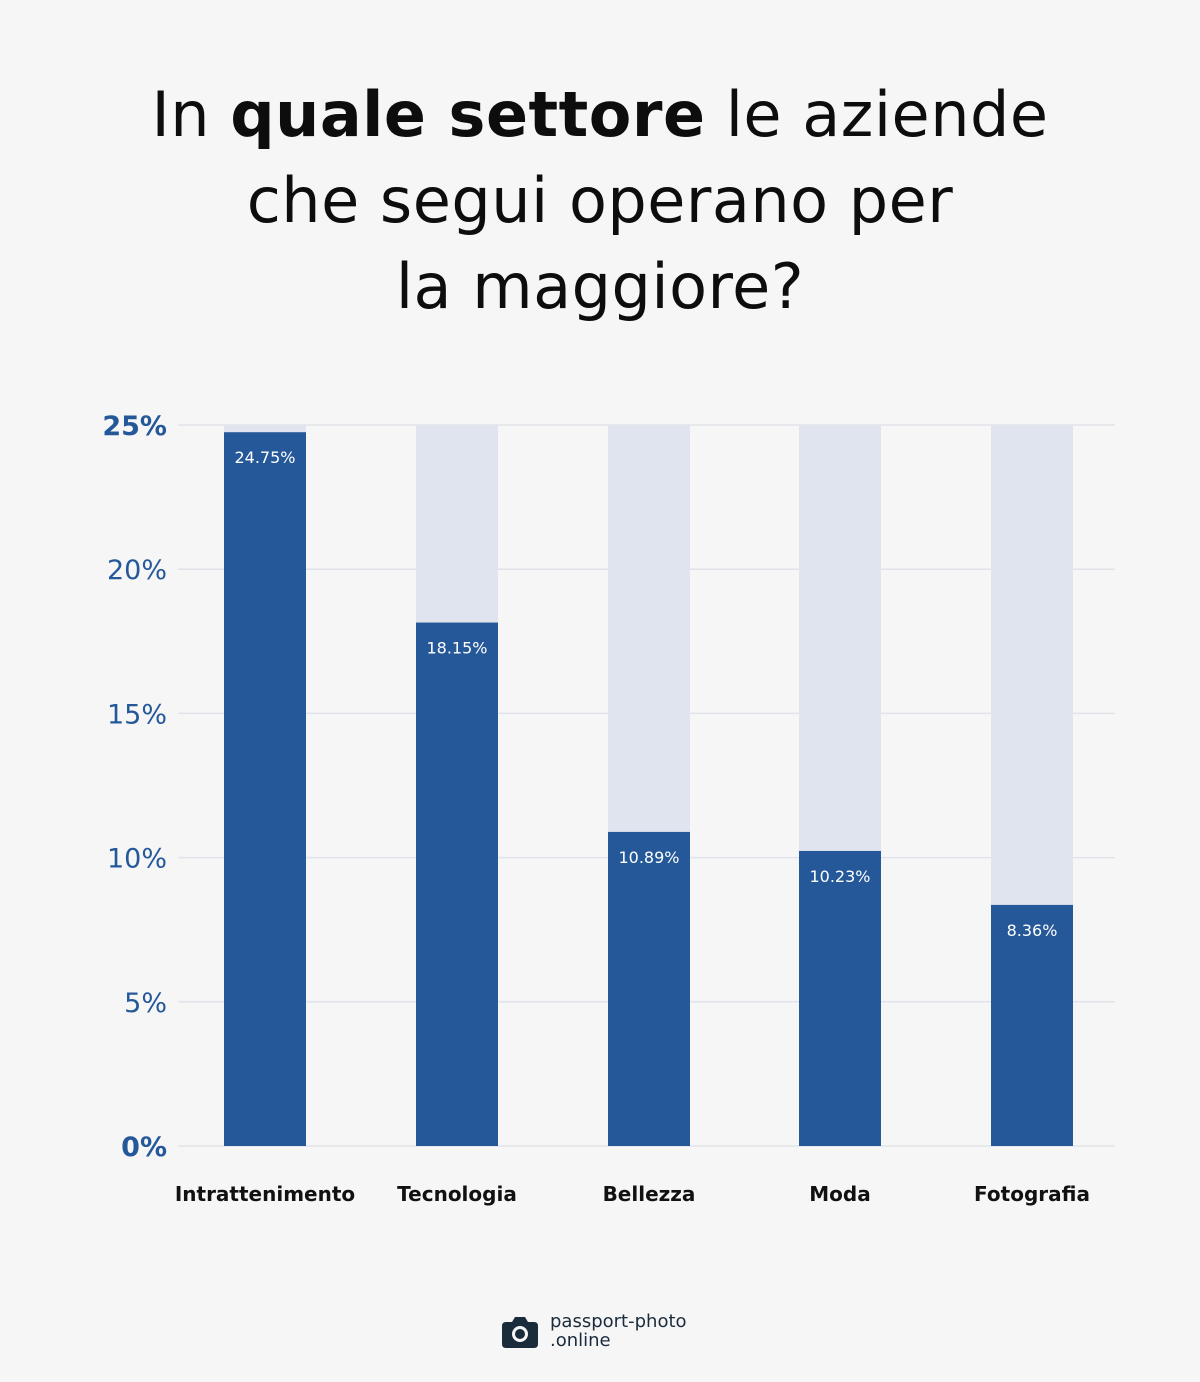  Describe the element at coordinates (618, 1321) in the screenshot. I see `logo-text-line-1: passport-photo` at that location.